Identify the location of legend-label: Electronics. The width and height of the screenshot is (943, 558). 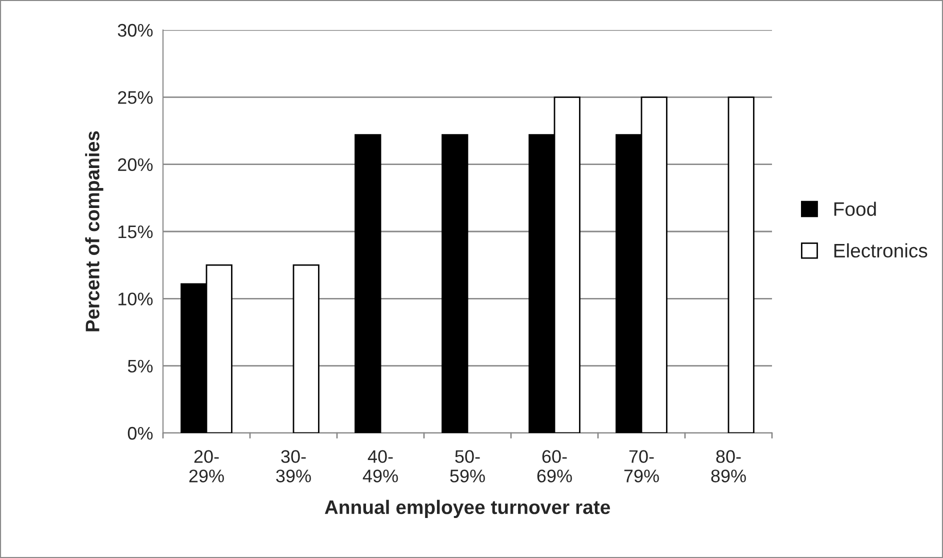
(881, 250).